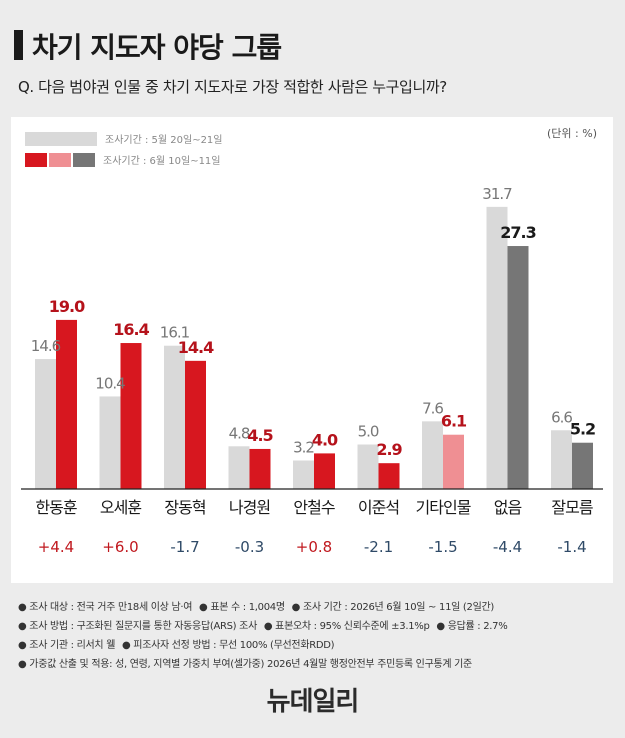 Image resolution: width=625 pixels, height=738 pixels. What do you see at coordinates (249, 507) in the screenshot?
I see `category-label: 나경원` at bounding box center [249, 507].